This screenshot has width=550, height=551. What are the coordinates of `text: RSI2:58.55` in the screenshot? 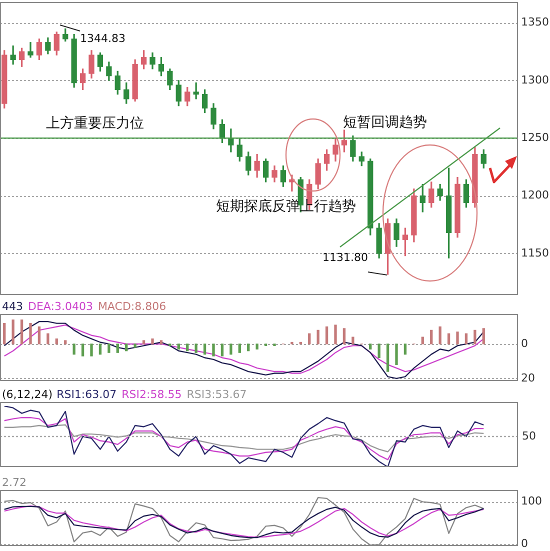 It's located at (152, 394).